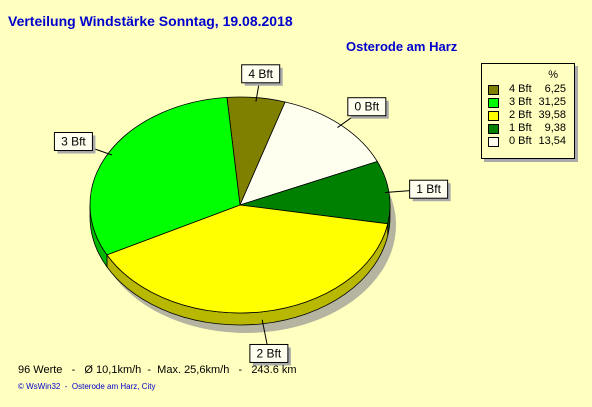  Describe the element at coordinates (555, 128) in the screenshot. I see `legend-value: 9,38` at that location.